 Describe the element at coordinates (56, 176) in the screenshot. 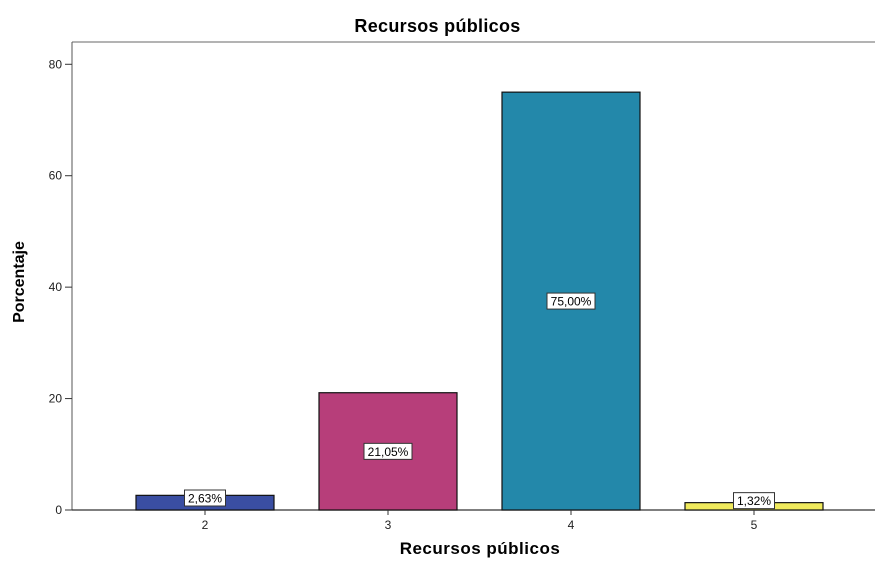

I see `y-tick-label: 60` at that location.